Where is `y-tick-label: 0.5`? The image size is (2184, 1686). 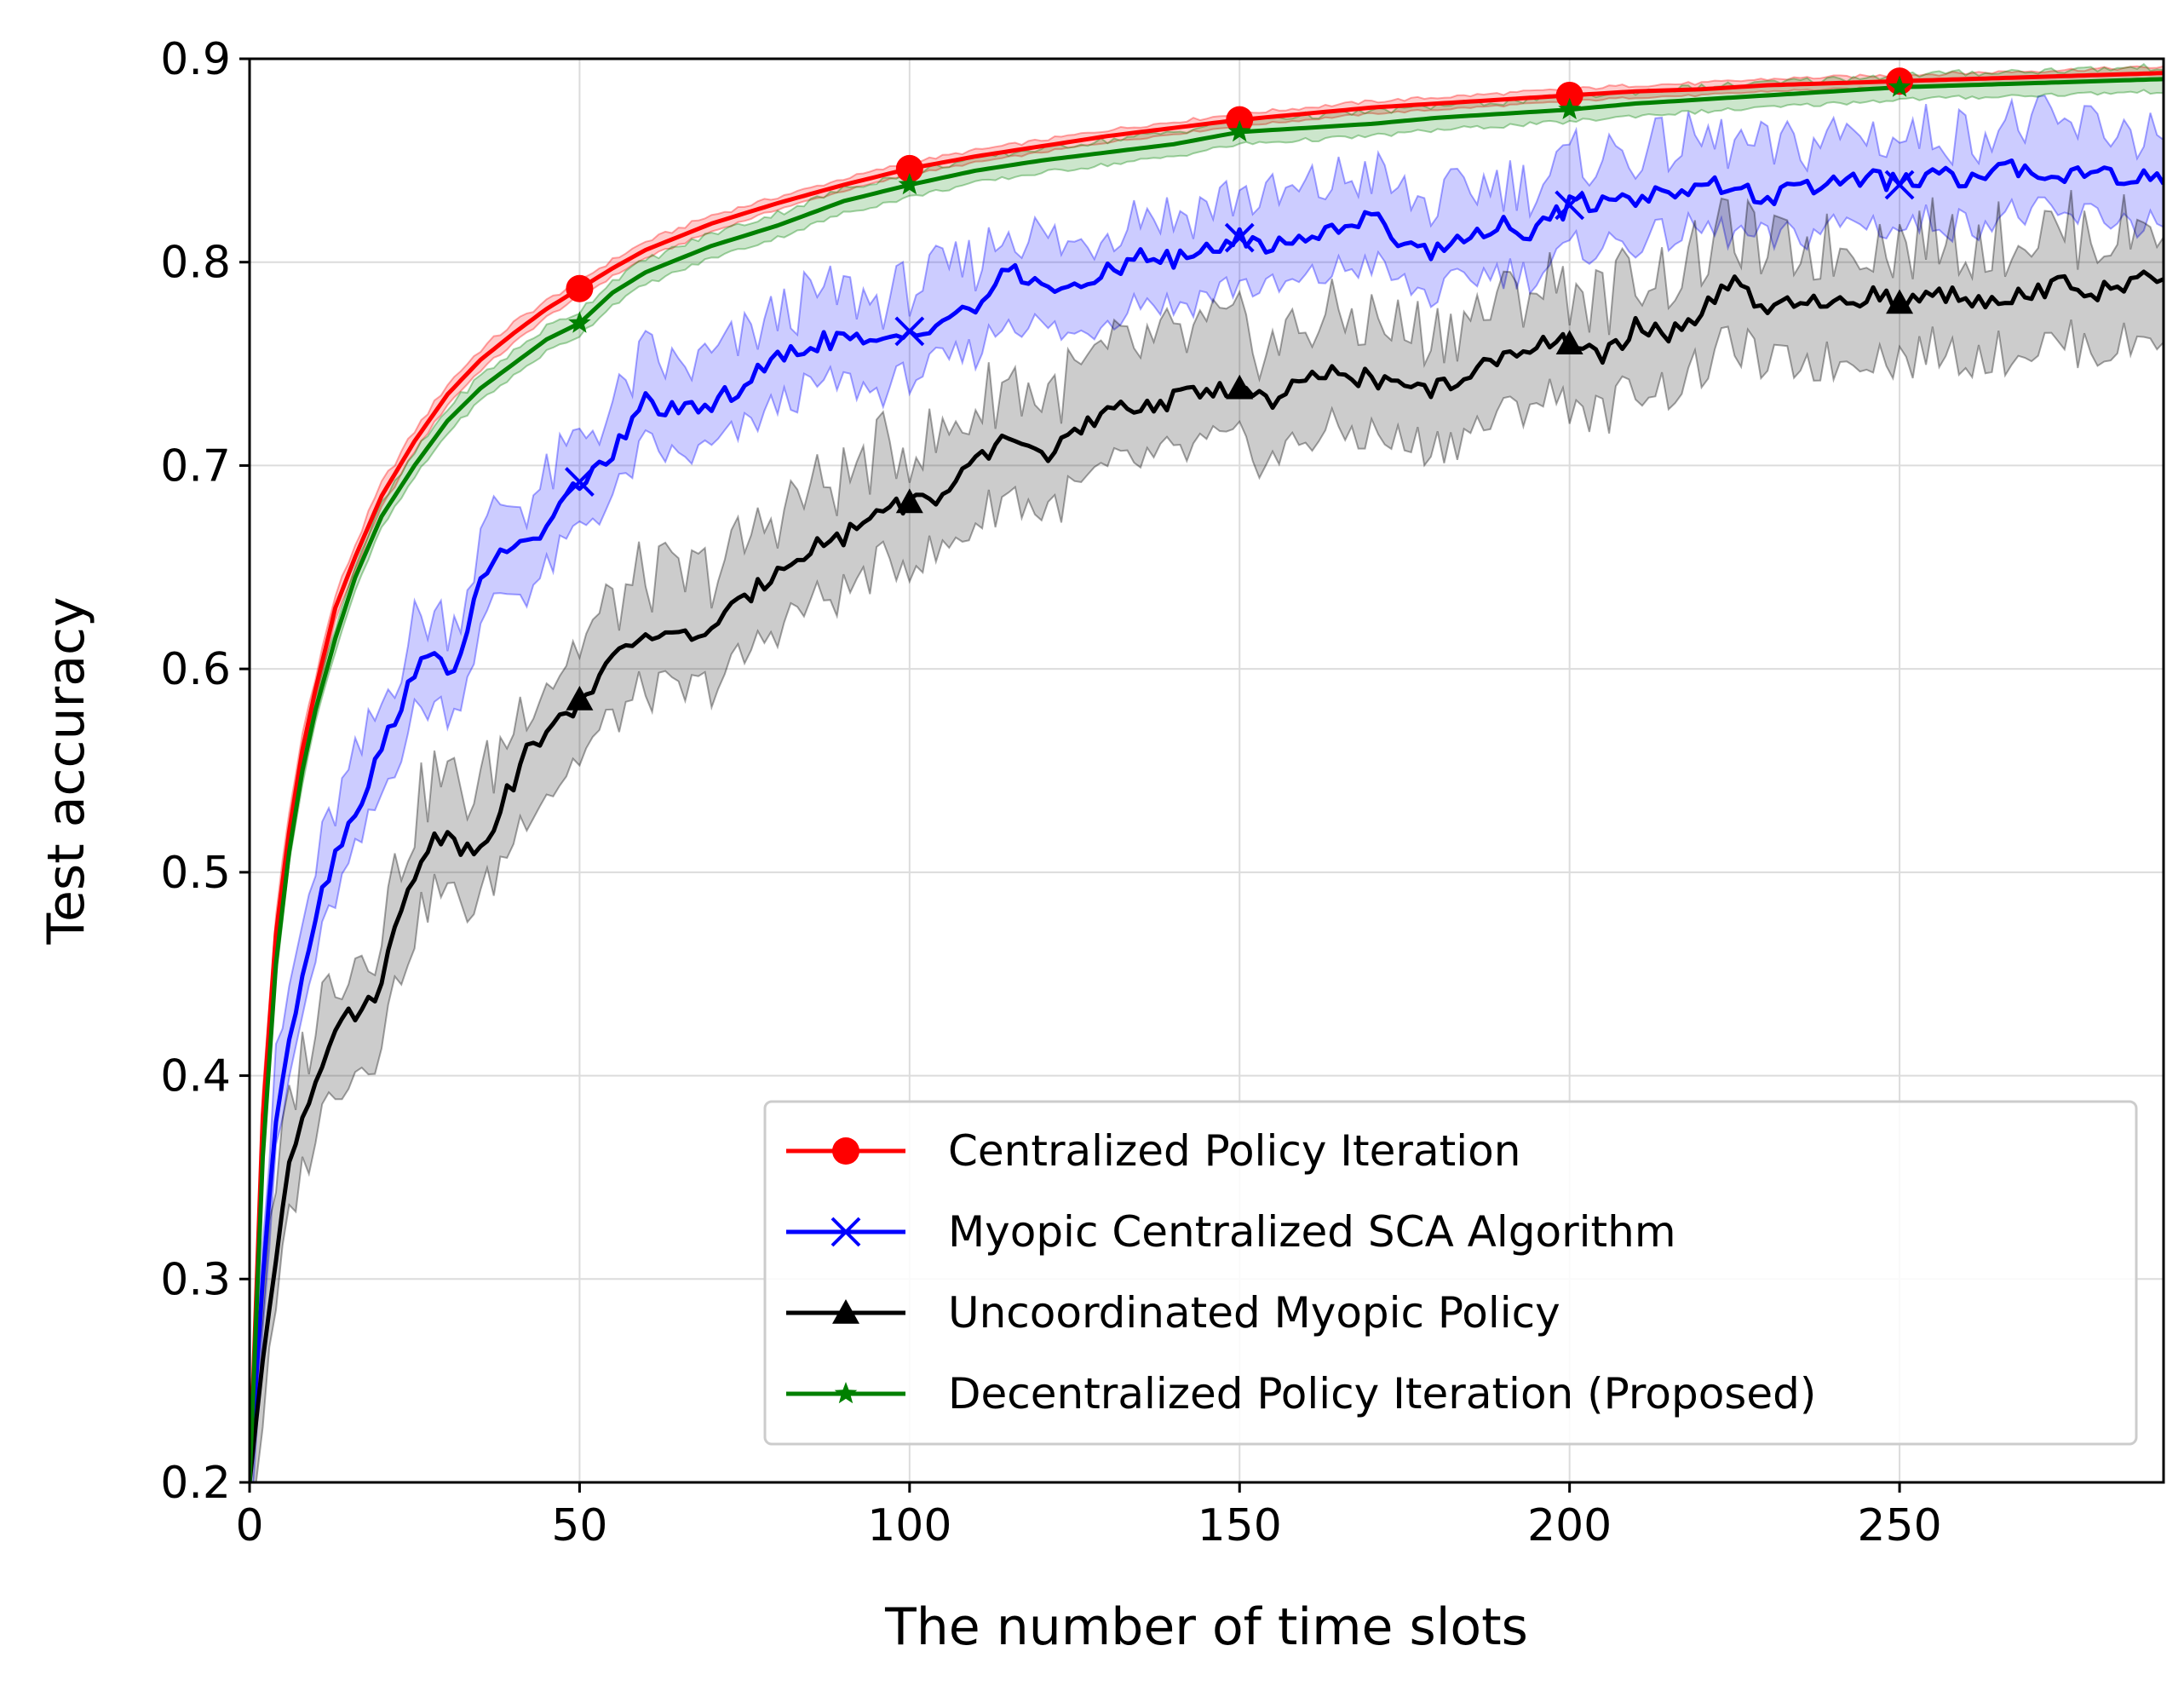
y-tick-label: 0.5 is located at coordinates (195, 873).